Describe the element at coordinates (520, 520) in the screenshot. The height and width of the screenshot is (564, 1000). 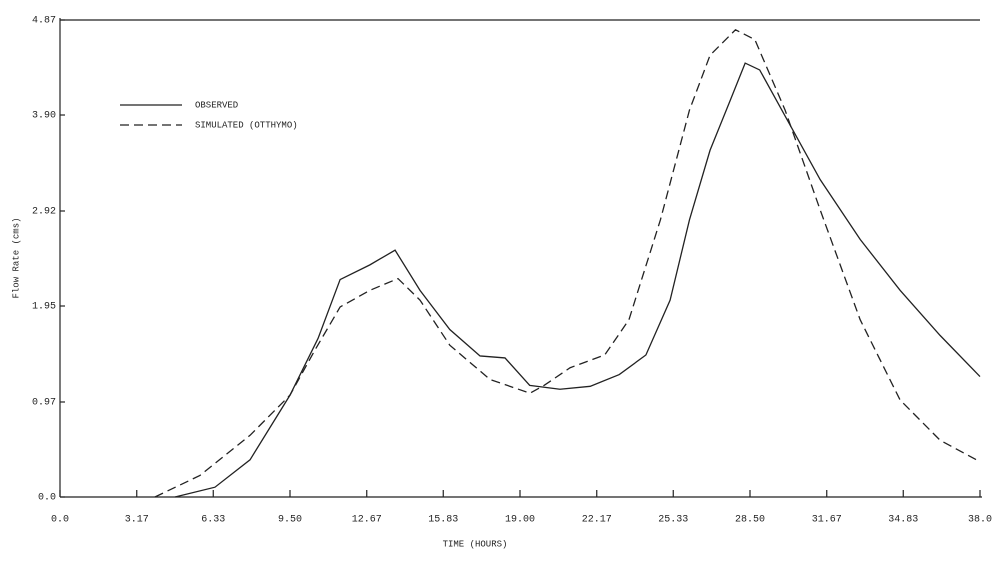
I see `x-tick-label: 19.00` at that location.